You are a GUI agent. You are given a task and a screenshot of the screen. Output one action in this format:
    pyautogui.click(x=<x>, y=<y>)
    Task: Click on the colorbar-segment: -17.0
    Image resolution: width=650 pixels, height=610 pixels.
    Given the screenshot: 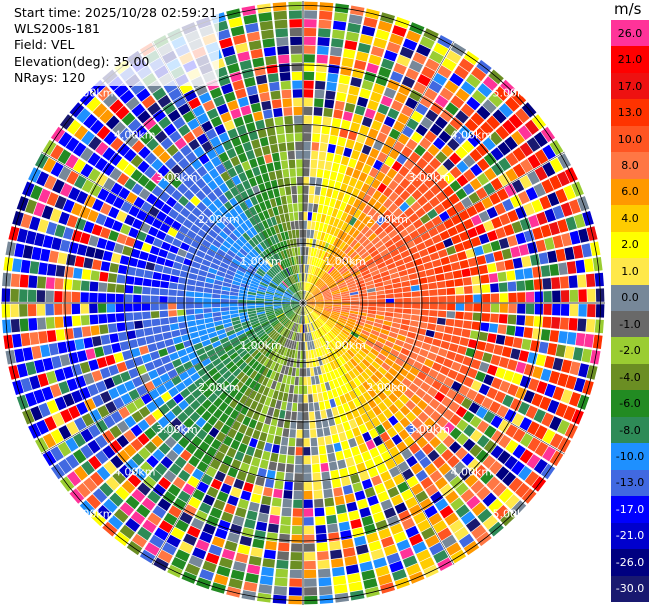 What is the action you would take?
    pyautogui.click(x=630, y=509)
    